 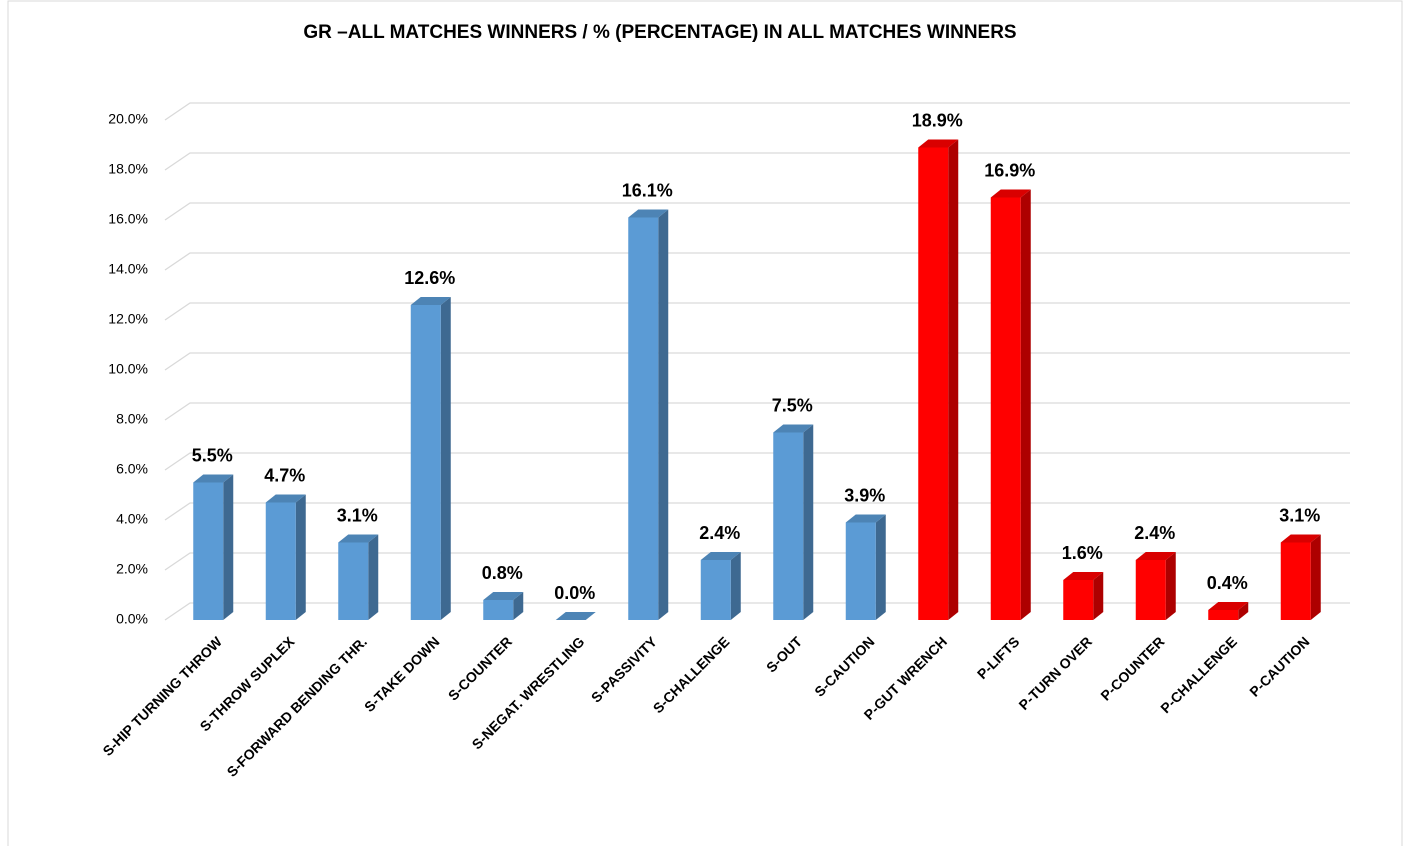 What do you see at coordinates (937, 120) in the screenshot?
I see `value-label: 18.9%` at bounding box center [937, 120].